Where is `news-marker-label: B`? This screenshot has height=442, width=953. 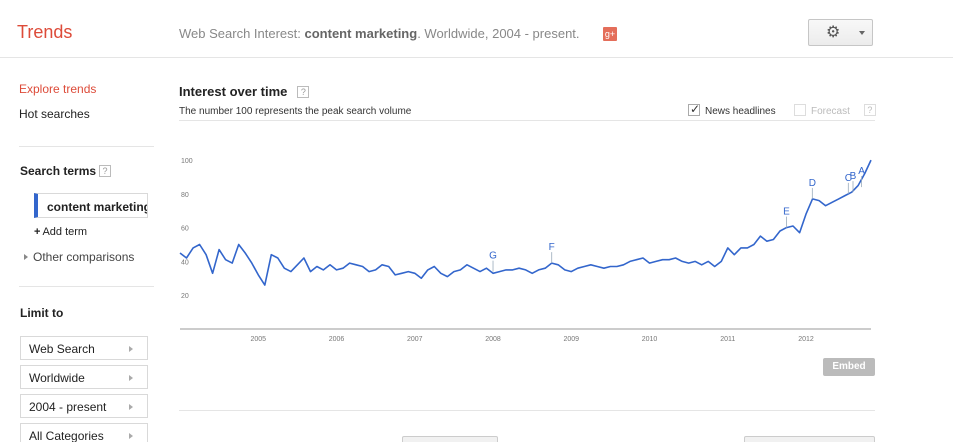
news-marker-label: B is located at coordinates (853, 176).